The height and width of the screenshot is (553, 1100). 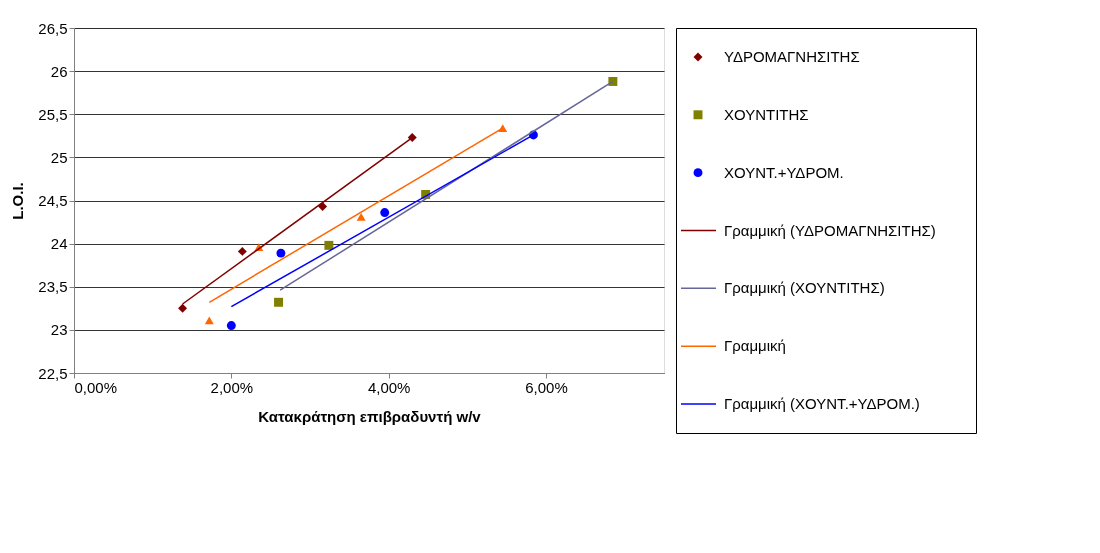 What do you see at coordinates (389, 387) in the screenshot?
I see `x-tick-label: 4,00%` at bounding box center [389, 387].